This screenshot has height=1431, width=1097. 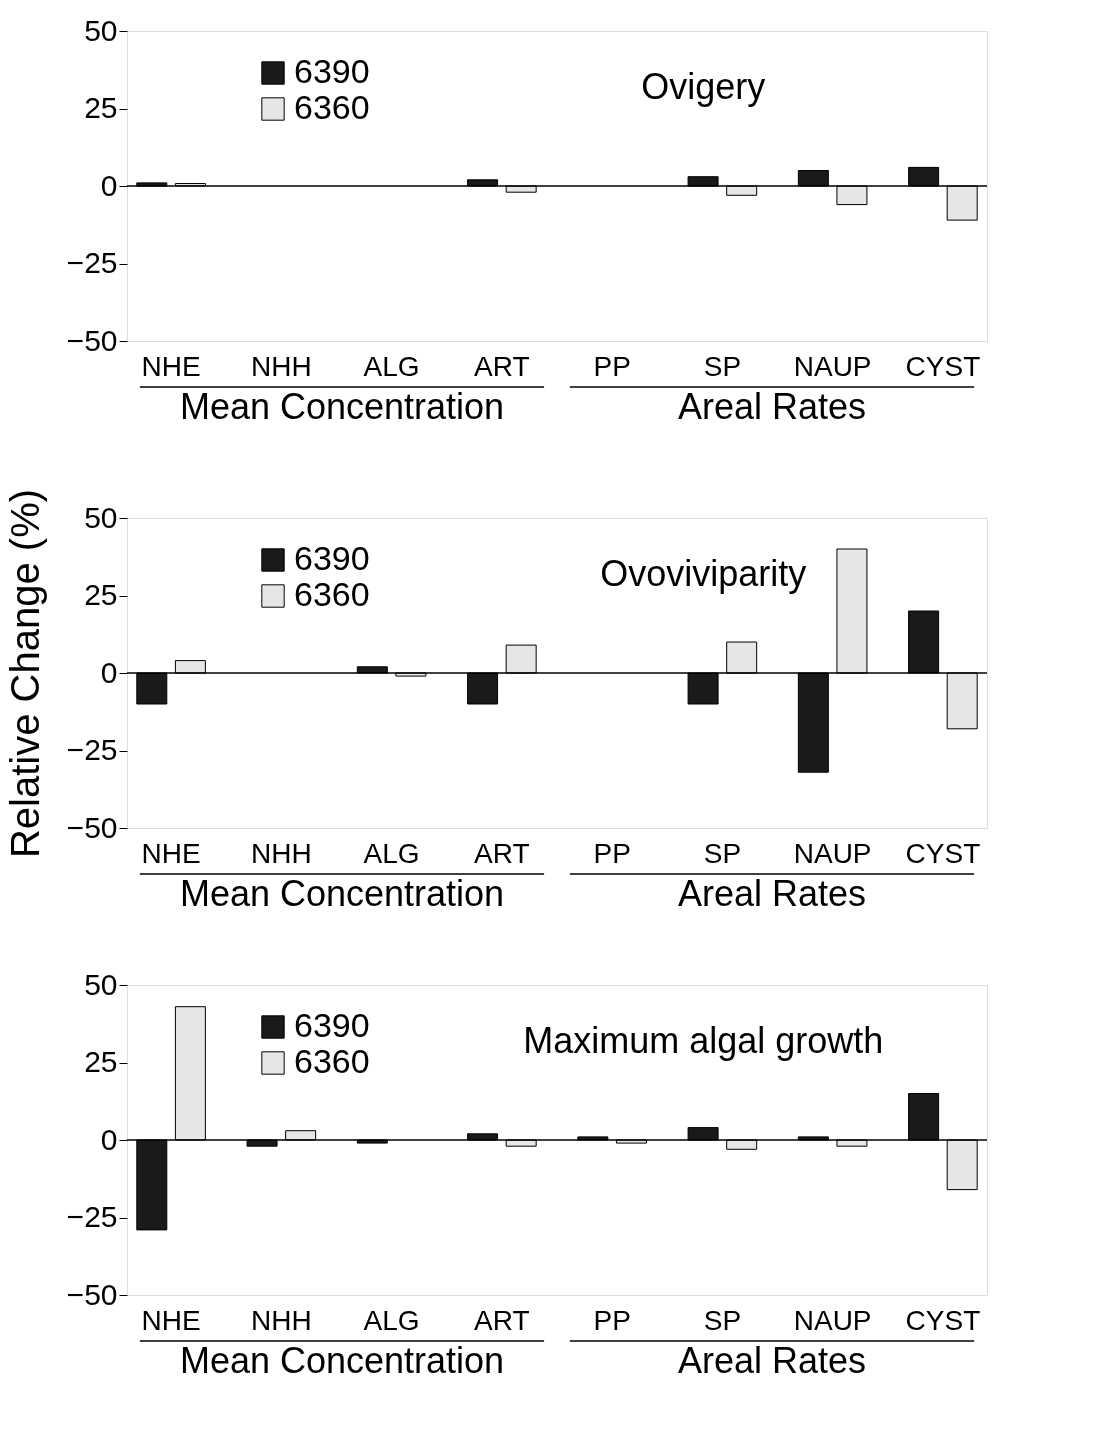 I want to click on text: Ovoviviparity, so click(x=703, y=573).